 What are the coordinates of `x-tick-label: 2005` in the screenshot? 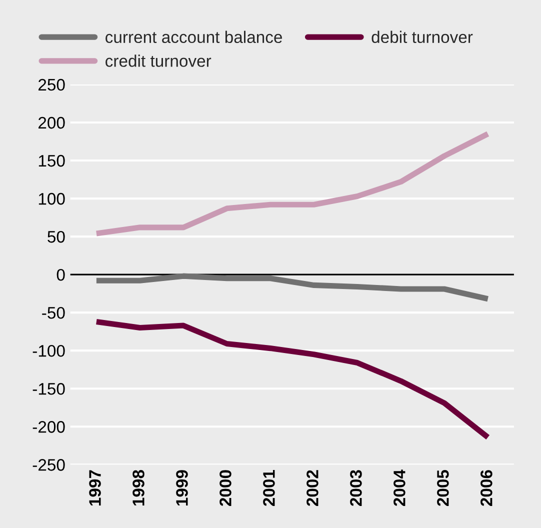 It's located at (443, 488).